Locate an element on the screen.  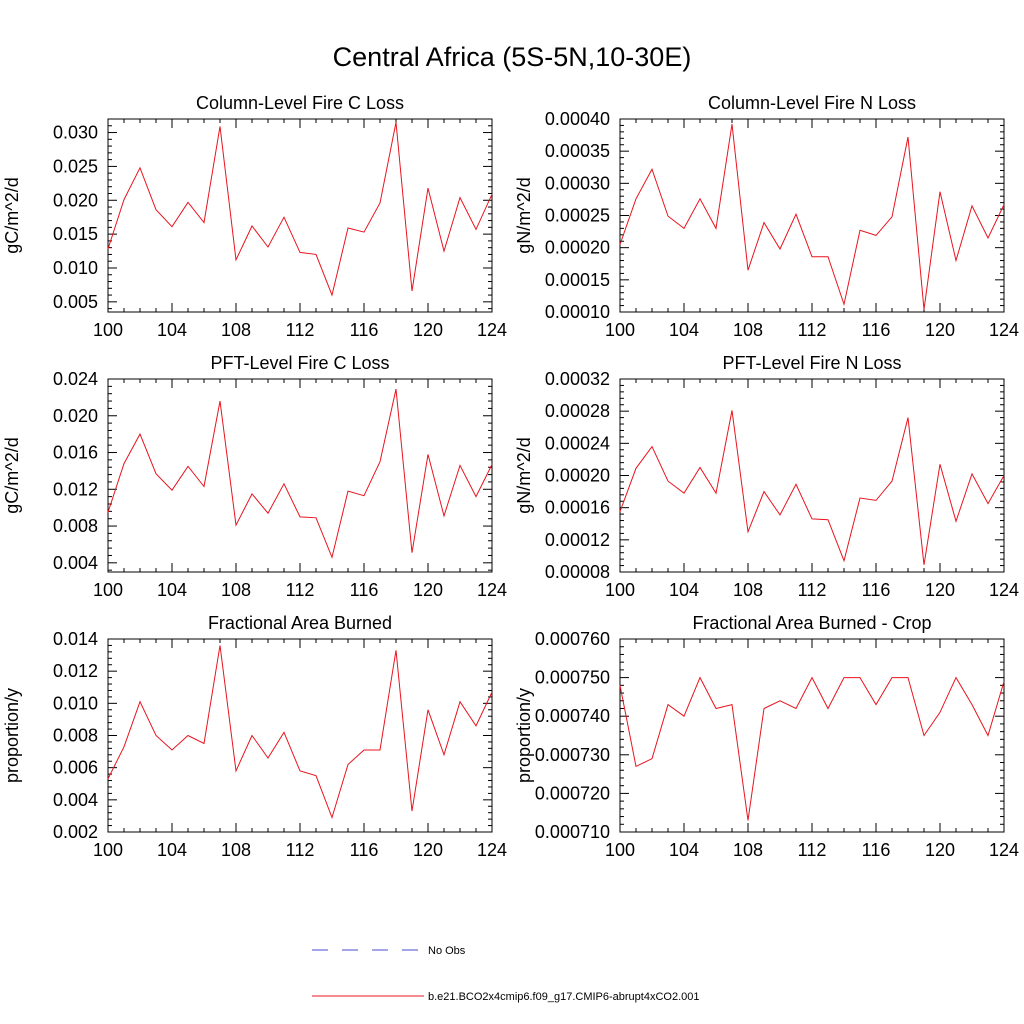
y-tick-label: 0.00030 is located at coordinates (577, 183).